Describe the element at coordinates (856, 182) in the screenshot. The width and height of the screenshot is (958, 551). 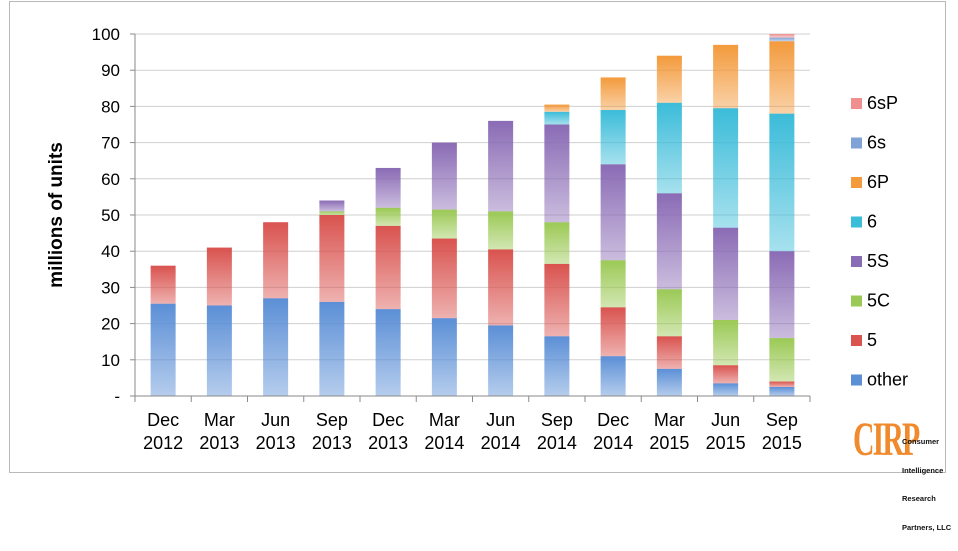
I see `legend-swatch-6p` at that location.